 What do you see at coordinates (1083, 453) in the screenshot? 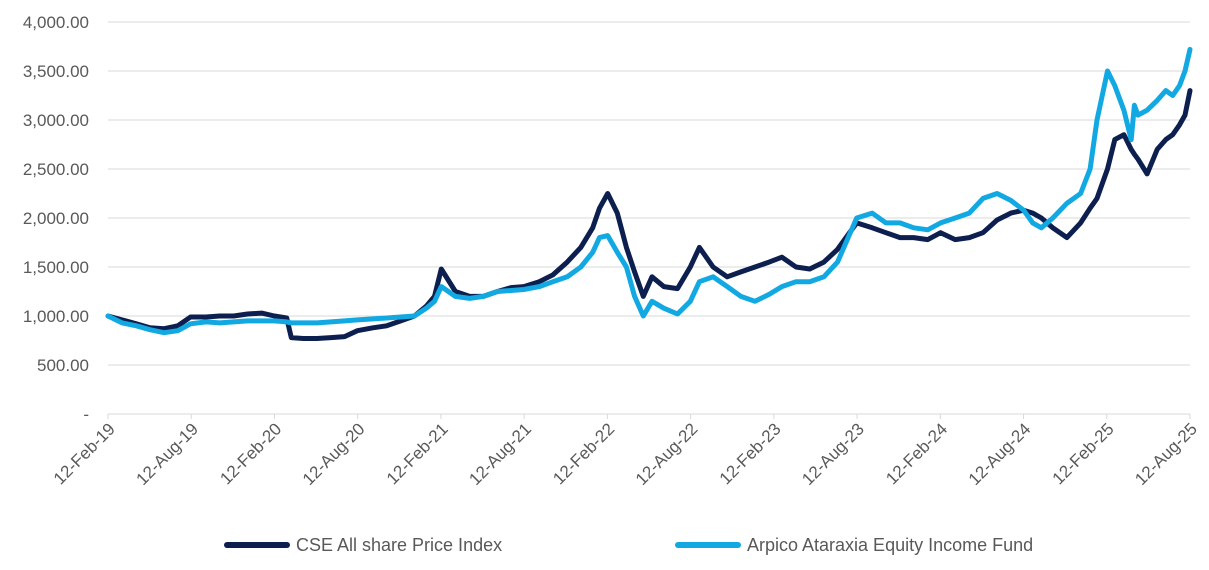
I see `x-tick-label: 12-Feb-25` at bounding box center [1083, 453].